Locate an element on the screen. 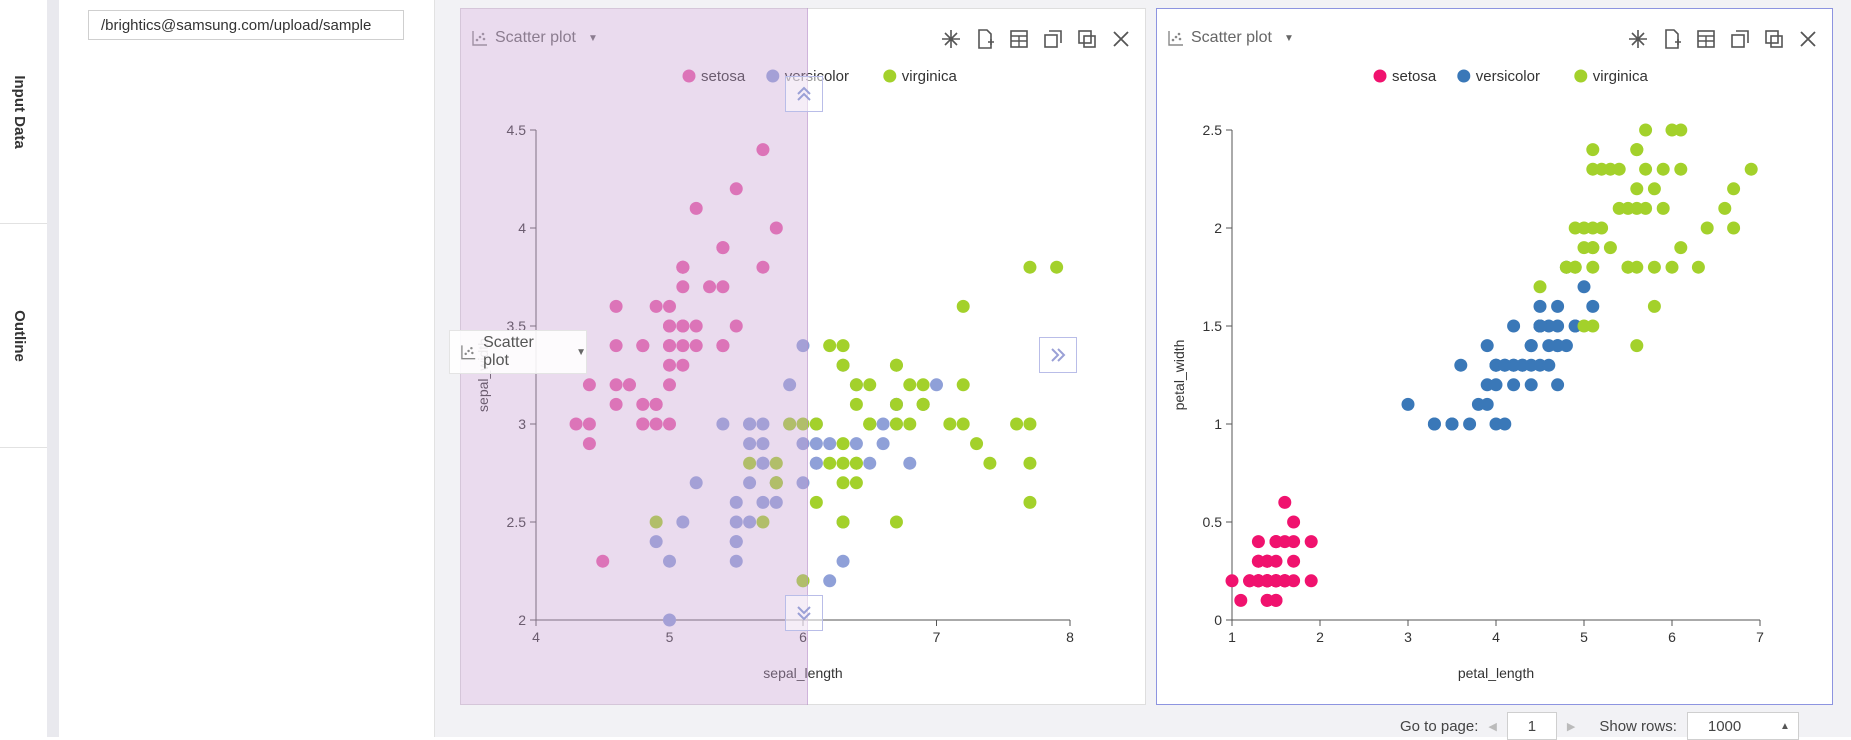  drop-zone-right-button is located at coordinates (1058, 355).